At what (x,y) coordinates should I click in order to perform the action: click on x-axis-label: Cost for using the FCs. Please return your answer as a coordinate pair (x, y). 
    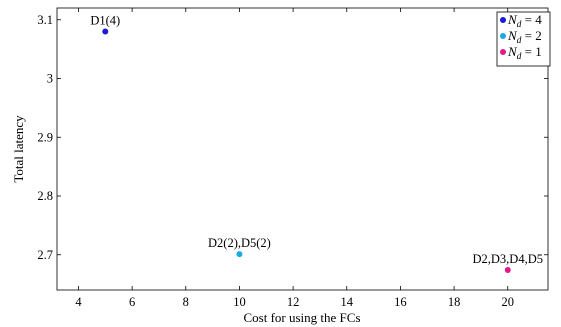
    Looking at the image, I should click on (301, 317).